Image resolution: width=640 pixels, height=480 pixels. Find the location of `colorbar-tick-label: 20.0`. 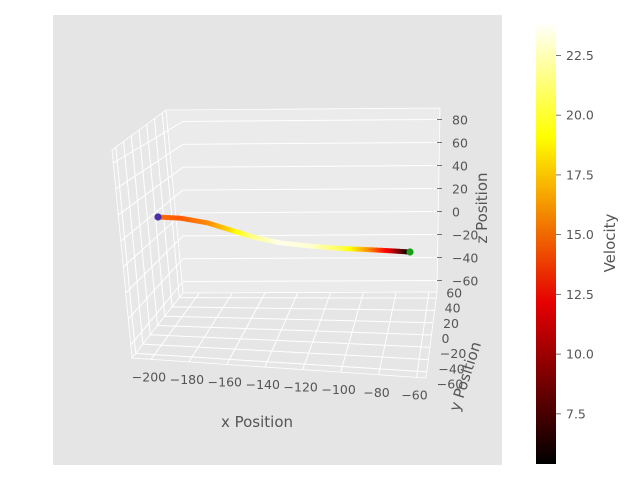

colorbar-tick-label: 20.0 is located at coordinates (580, 115).